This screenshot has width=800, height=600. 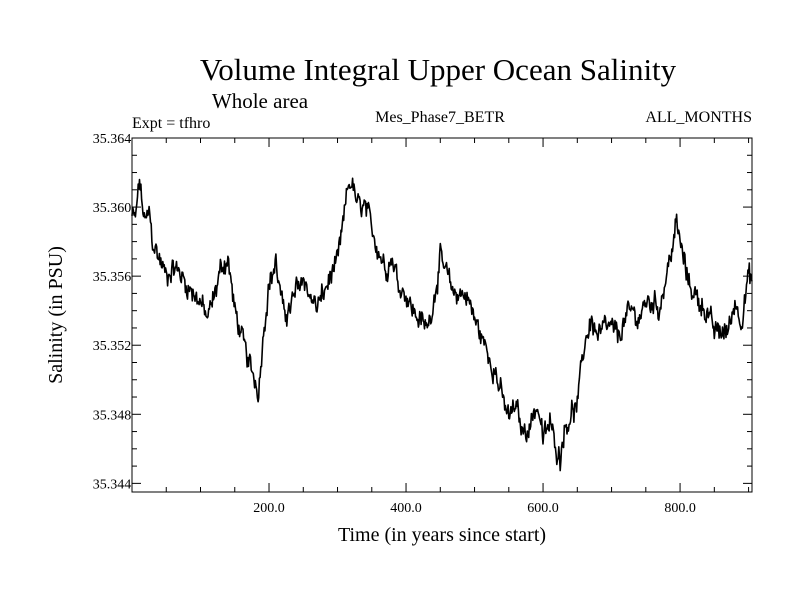 What do you see at coordinates (543, 508) in the screenshot?
I see `x-tick-label: 600.0` at bounding box center [543, 508].